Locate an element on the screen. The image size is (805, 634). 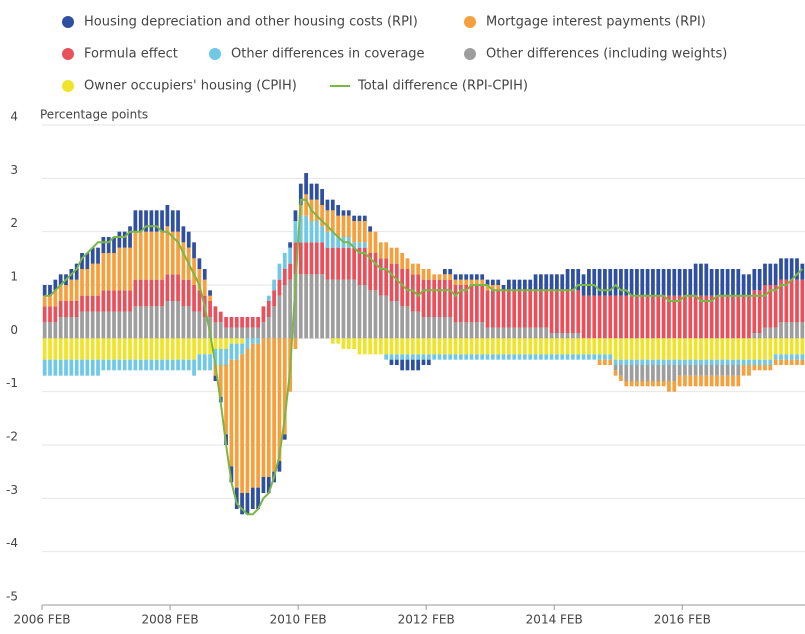
legend-label: Owner occupiers' housing (CPIH) is located at coordinates (190, 86).